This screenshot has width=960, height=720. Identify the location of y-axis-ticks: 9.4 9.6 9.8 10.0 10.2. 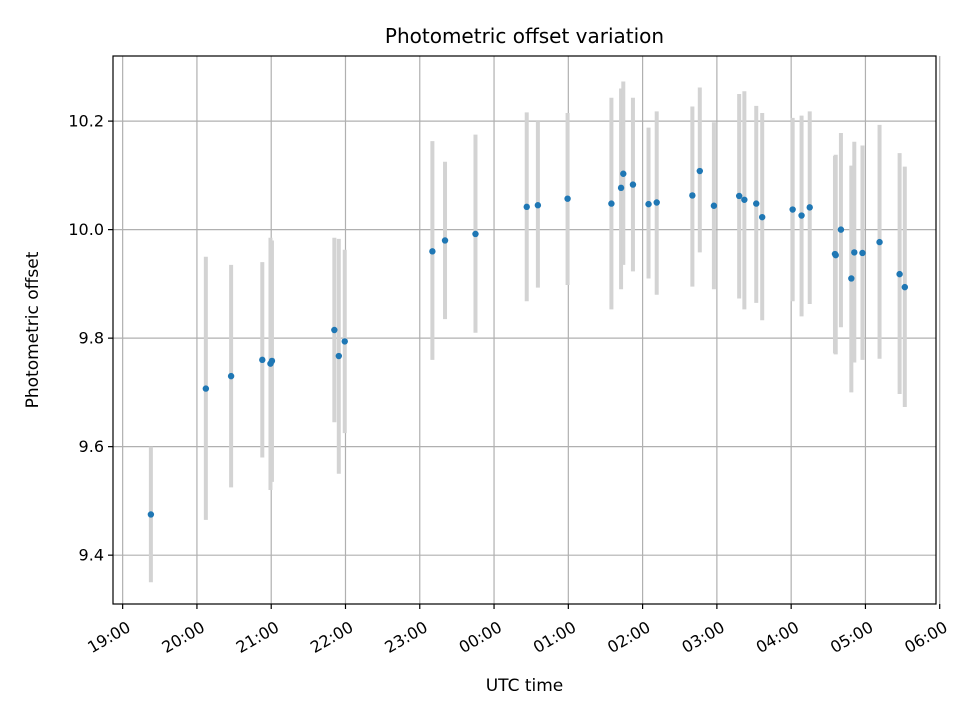
(90, 338).